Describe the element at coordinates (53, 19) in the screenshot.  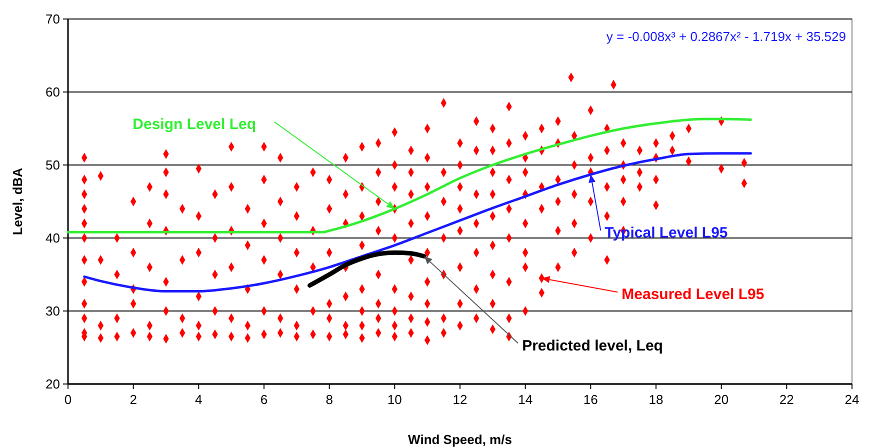
I see `y-tick-label: 70` at that location.